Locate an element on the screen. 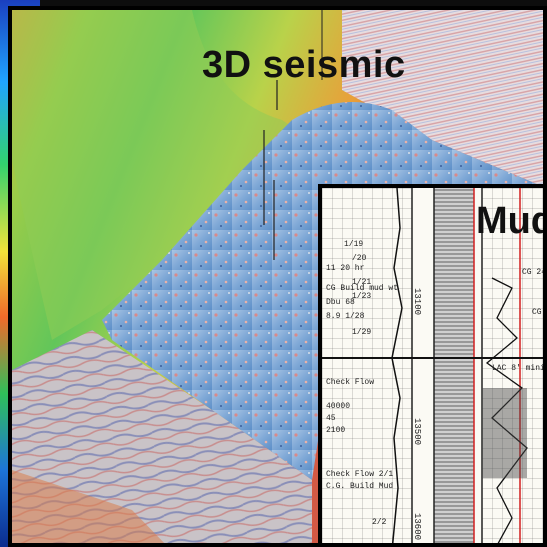 The image size is (547, 547). depth-label: 13500 is located at coordinates (417, 432).